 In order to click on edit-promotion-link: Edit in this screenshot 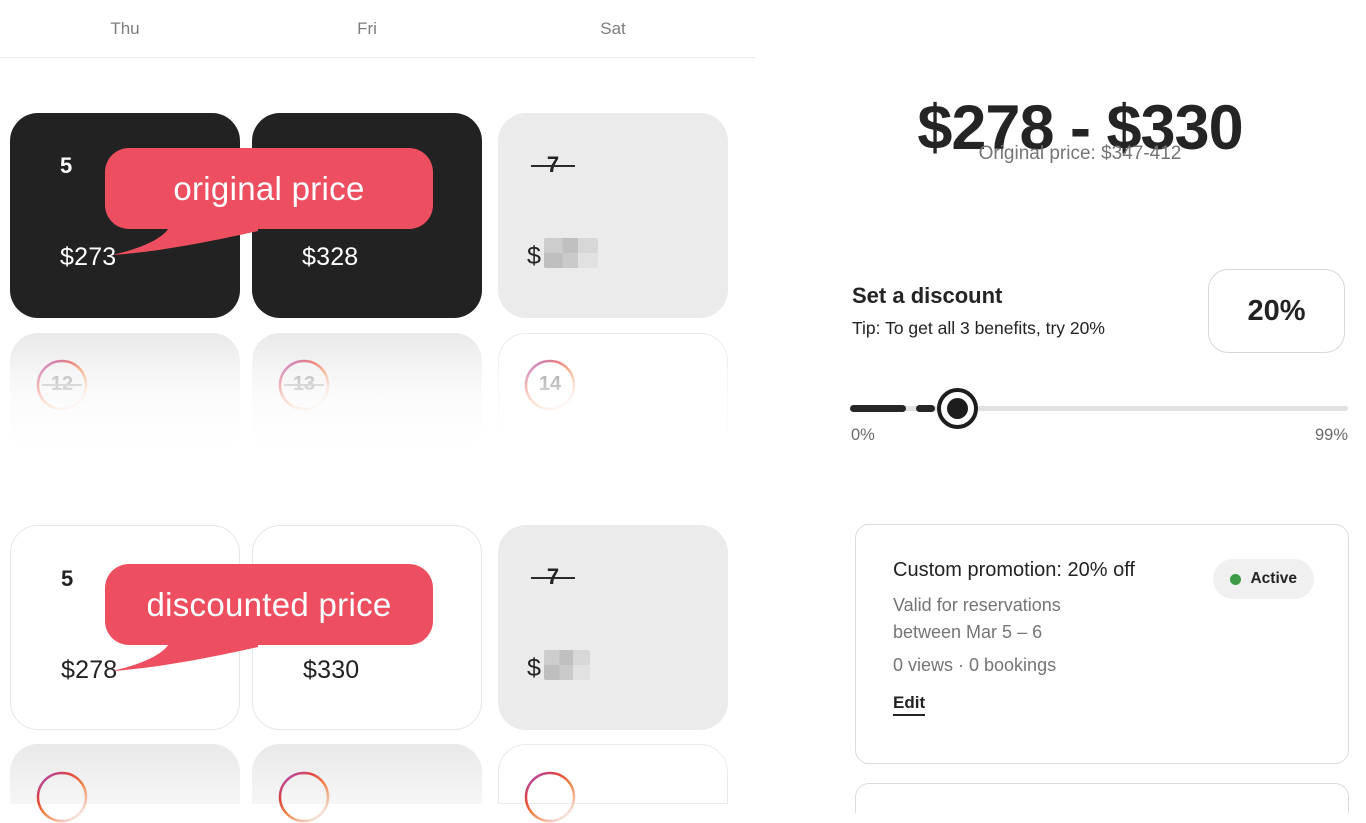, I will do `click(909, 704)`.